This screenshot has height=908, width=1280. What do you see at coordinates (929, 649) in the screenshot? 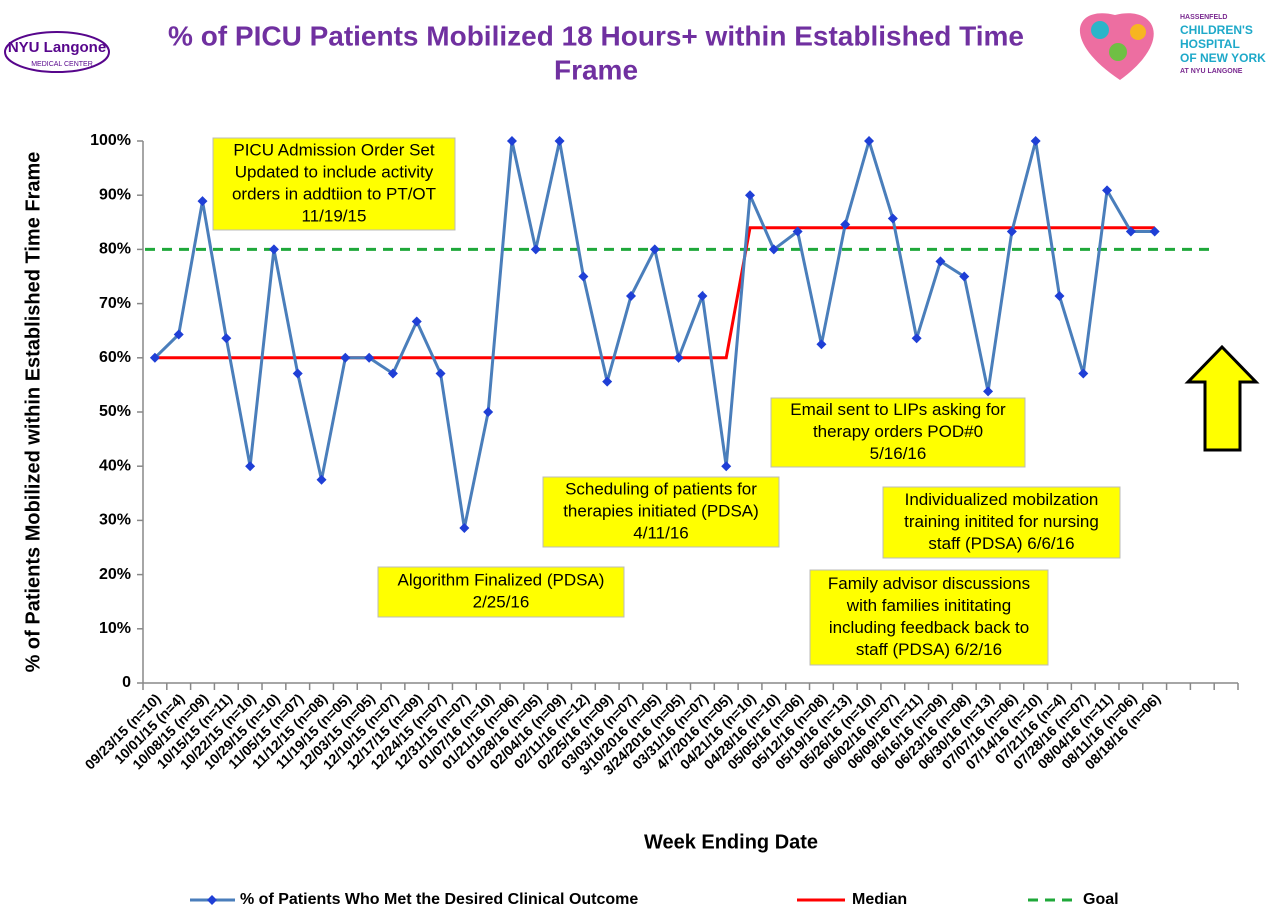
I see `annotation-text: staff (PDSA) 6/2/16` at bounding box center [929, 649].